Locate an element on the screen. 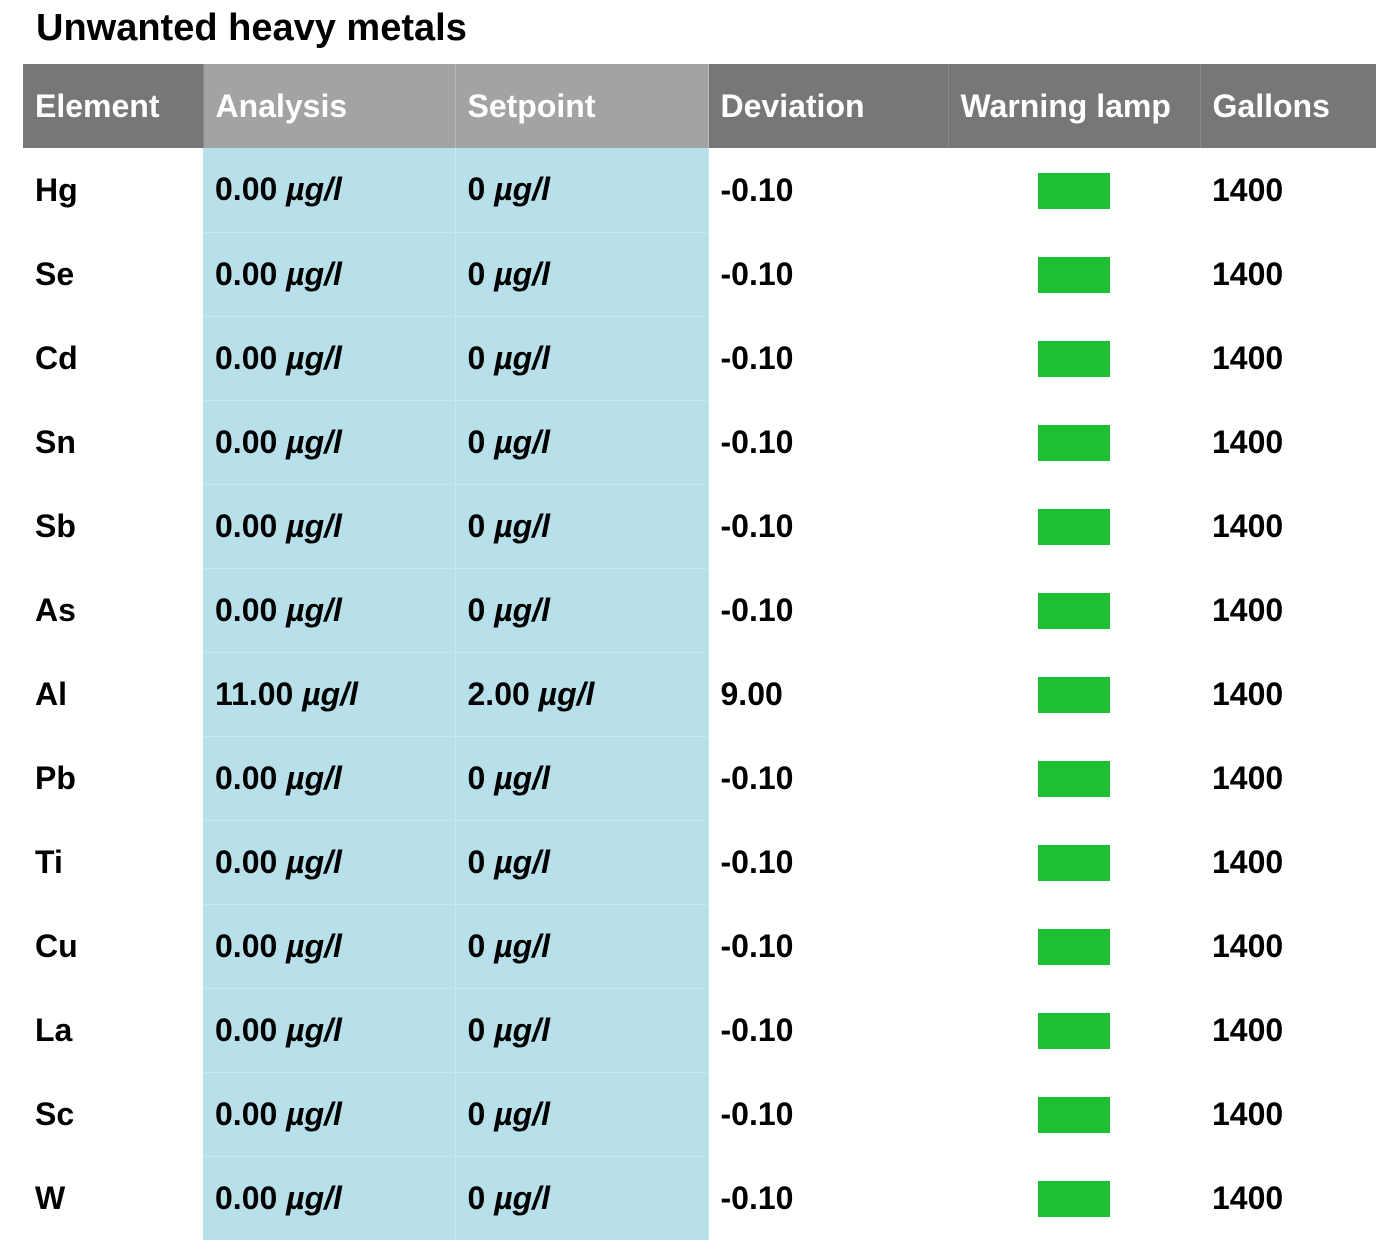  element-cell: As is located at coordinates (55, 609).